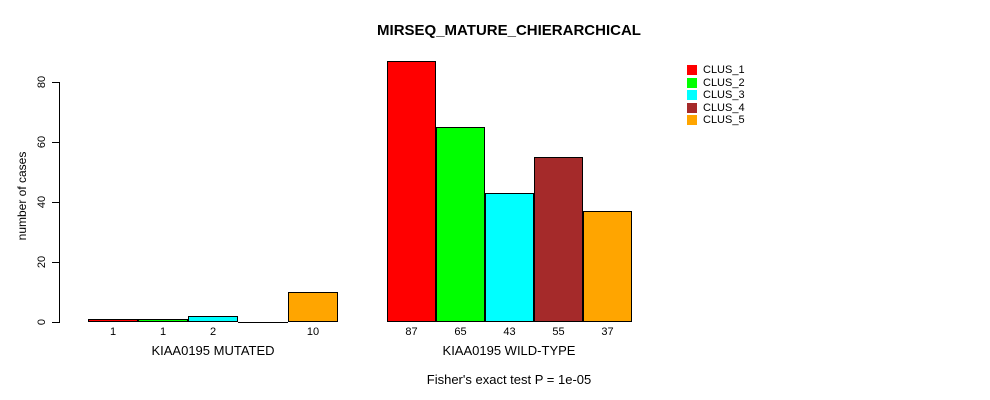 The width and height of the screenshot is (990, 400). I want to click on bar-value-label: 87, so click(411, 332).